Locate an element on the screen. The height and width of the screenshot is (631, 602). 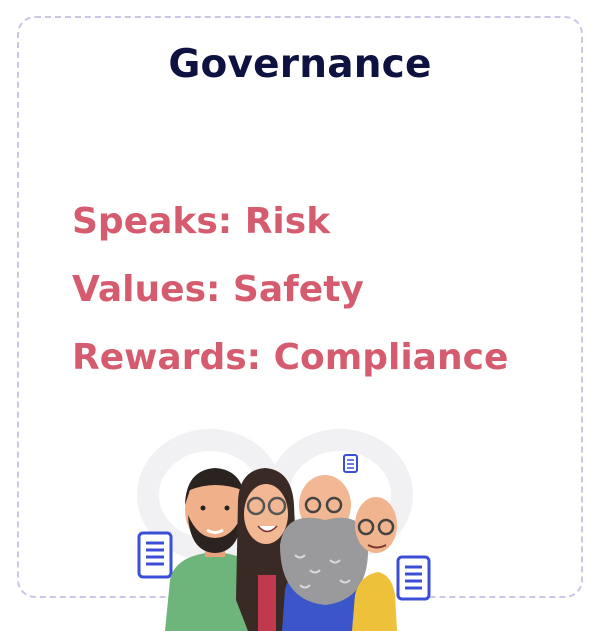
point-values: Values: Safety is located at coordinates (218, 289).